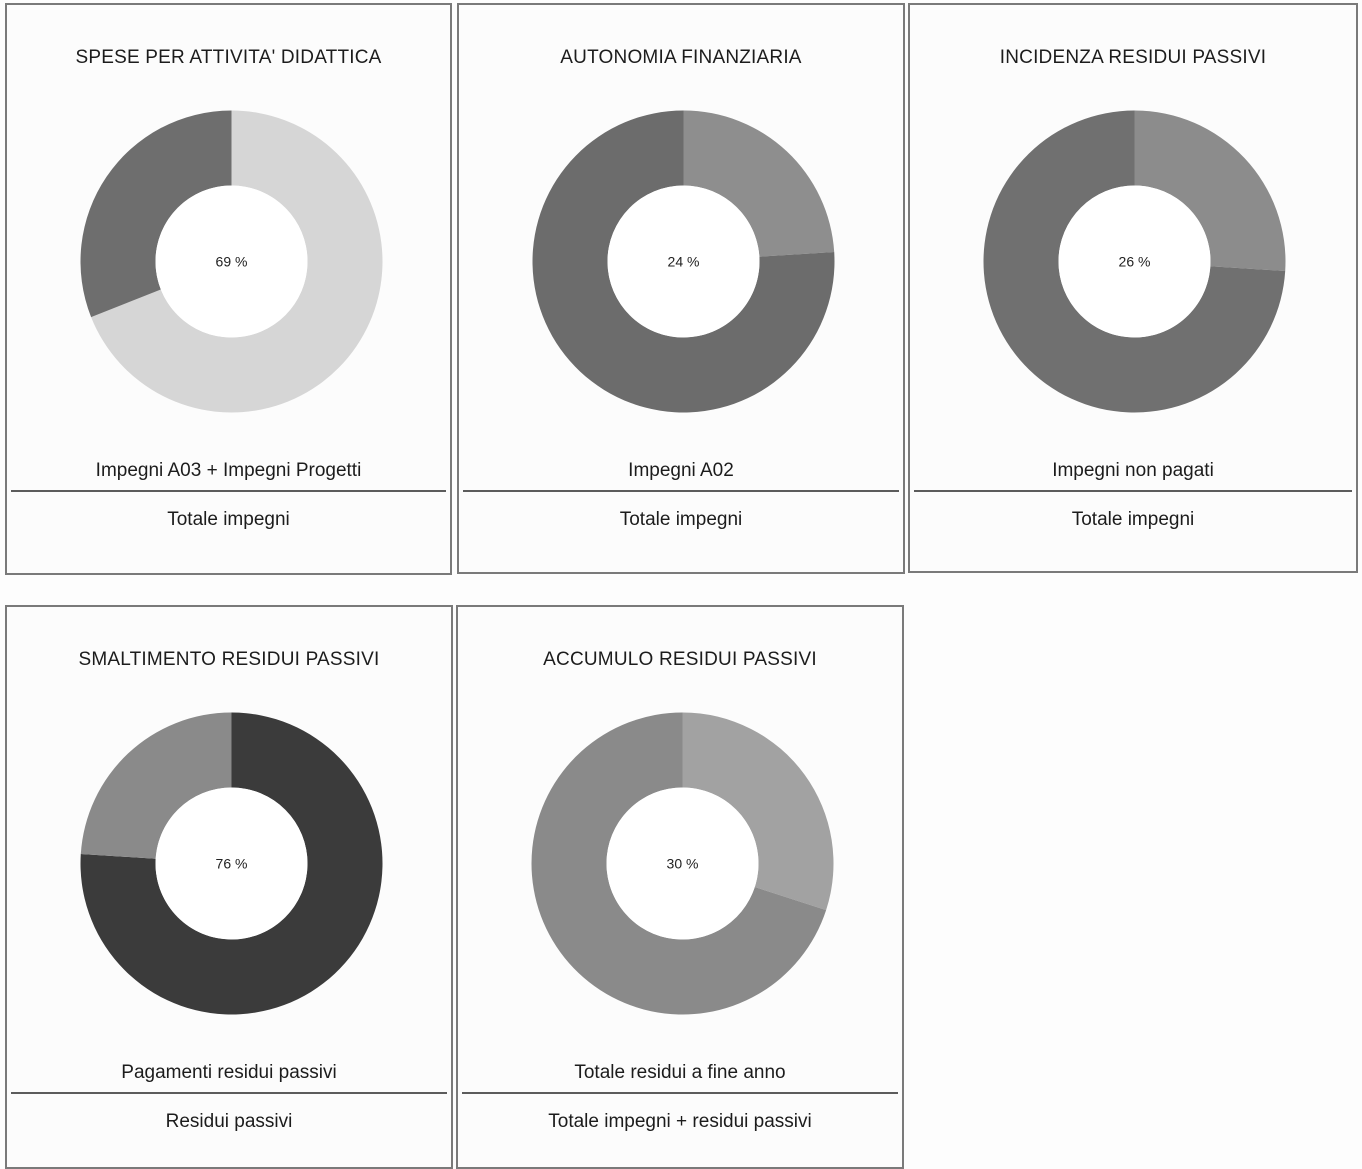  What do you see at coordinates (228, 57) in the screenshot?
I see `chart-title: SPESE PER ATTIVITA' DIDATTICA` at bounding box center [228, 57].